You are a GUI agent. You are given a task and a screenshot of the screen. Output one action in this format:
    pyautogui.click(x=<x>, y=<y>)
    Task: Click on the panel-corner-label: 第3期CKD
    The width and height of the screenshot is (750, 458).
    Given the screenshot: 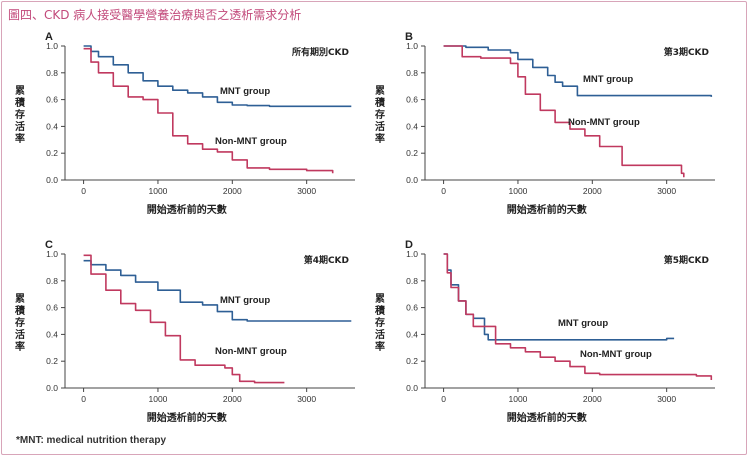 What is the action you would take?
    pyautogui.click(x=686, y=52)
    